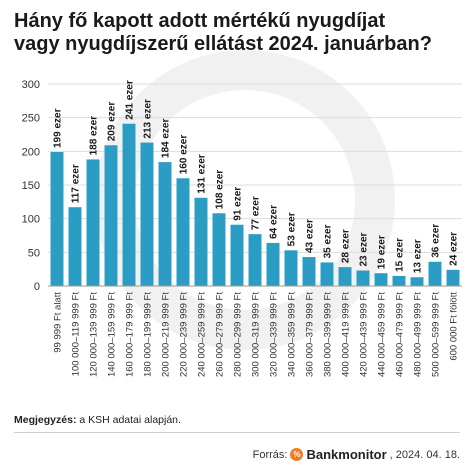 This screenshot has width=474, height=474. I want to click on data-label: 91 ezer, so click(238, 204).